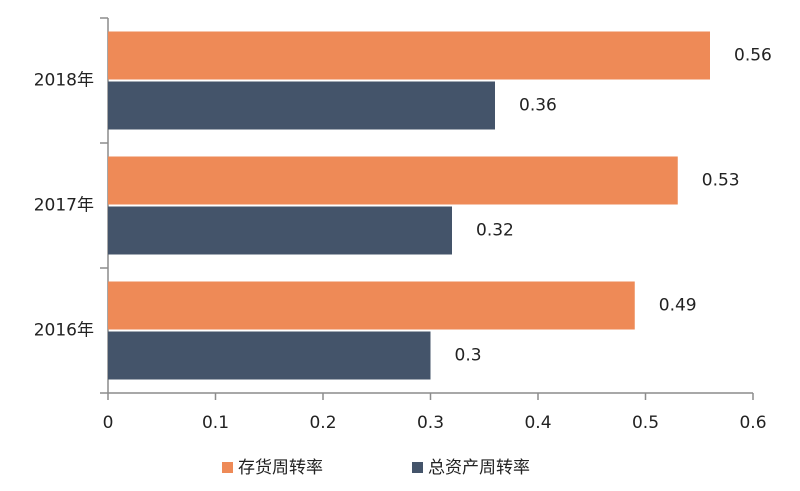  Describe the element at coordinates (430, 423) in the screenshot. I see `x-tick-label: 0.3` at that location.